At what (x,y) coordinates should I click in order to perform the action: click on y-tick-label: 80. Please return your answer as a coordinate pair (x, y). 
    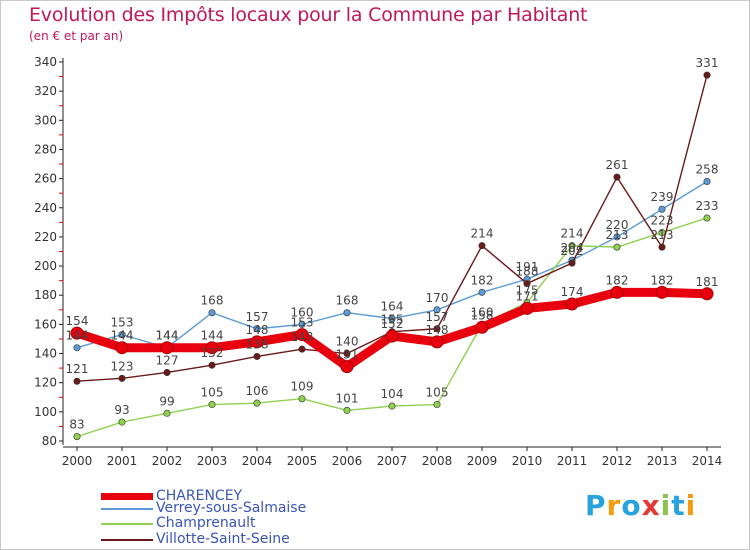
    Looking at the image, I should click on (49, 441).